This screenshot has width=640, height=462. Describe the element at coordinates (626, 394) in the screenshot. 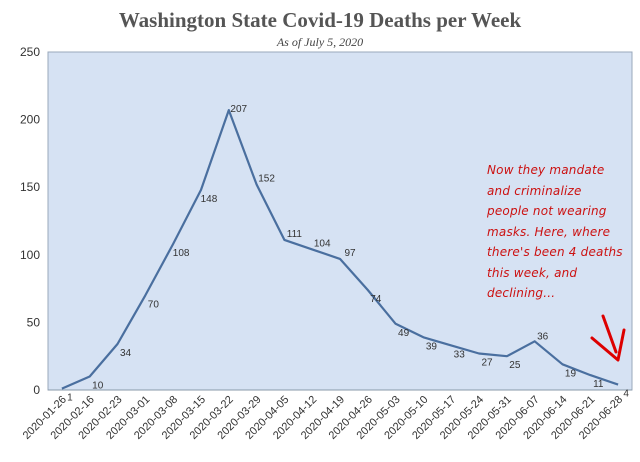

I see `data-label: 4` at that location.